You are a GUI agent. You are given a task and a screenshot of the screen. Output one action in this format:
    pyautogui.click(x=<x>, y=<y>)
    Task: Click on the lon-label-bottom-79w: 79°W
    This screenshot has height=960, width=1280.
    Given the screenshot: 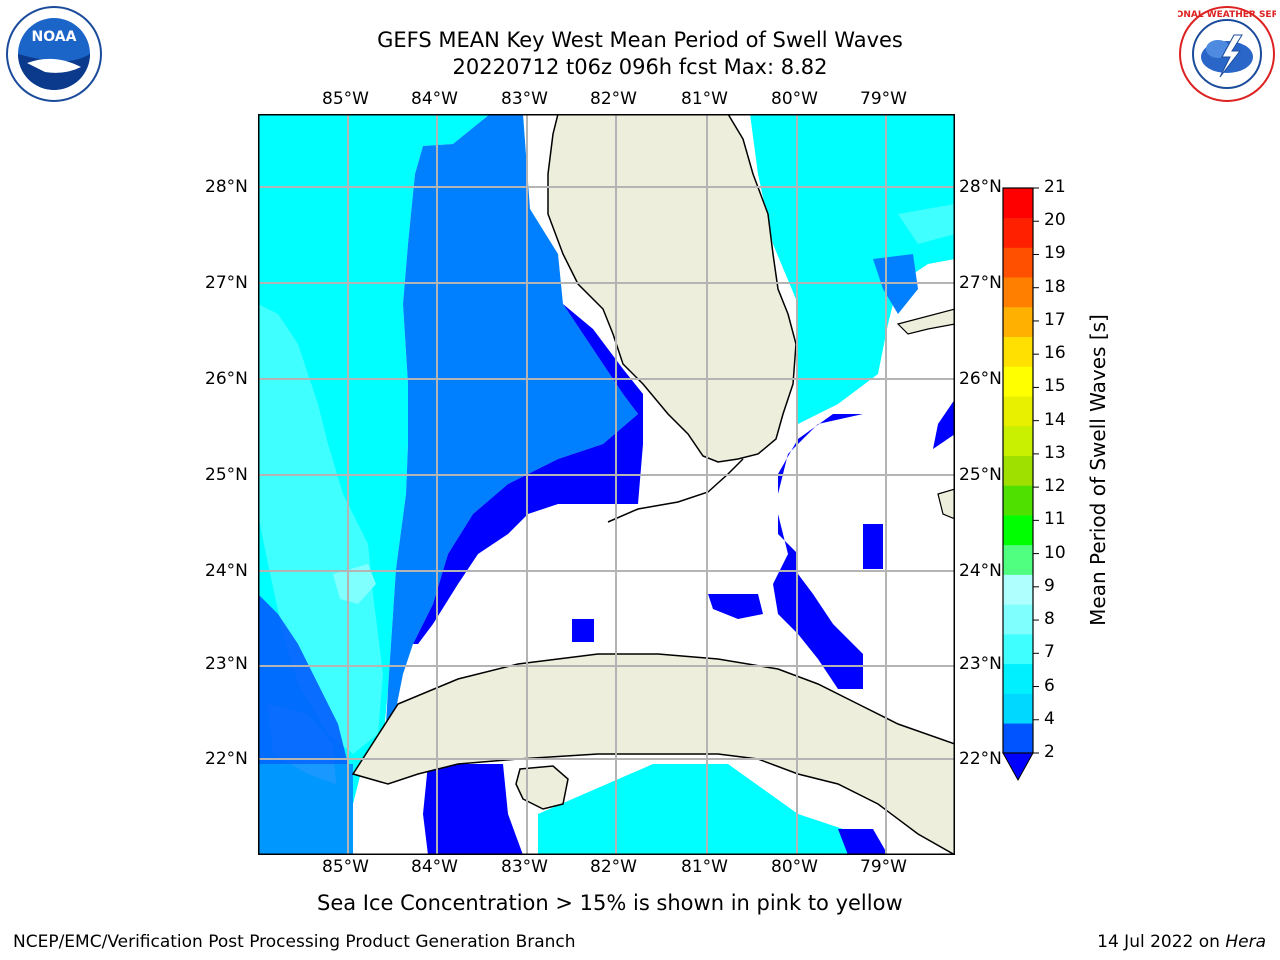 What is the action you would take?
    pyautogui.click(x=883, y=867)
    